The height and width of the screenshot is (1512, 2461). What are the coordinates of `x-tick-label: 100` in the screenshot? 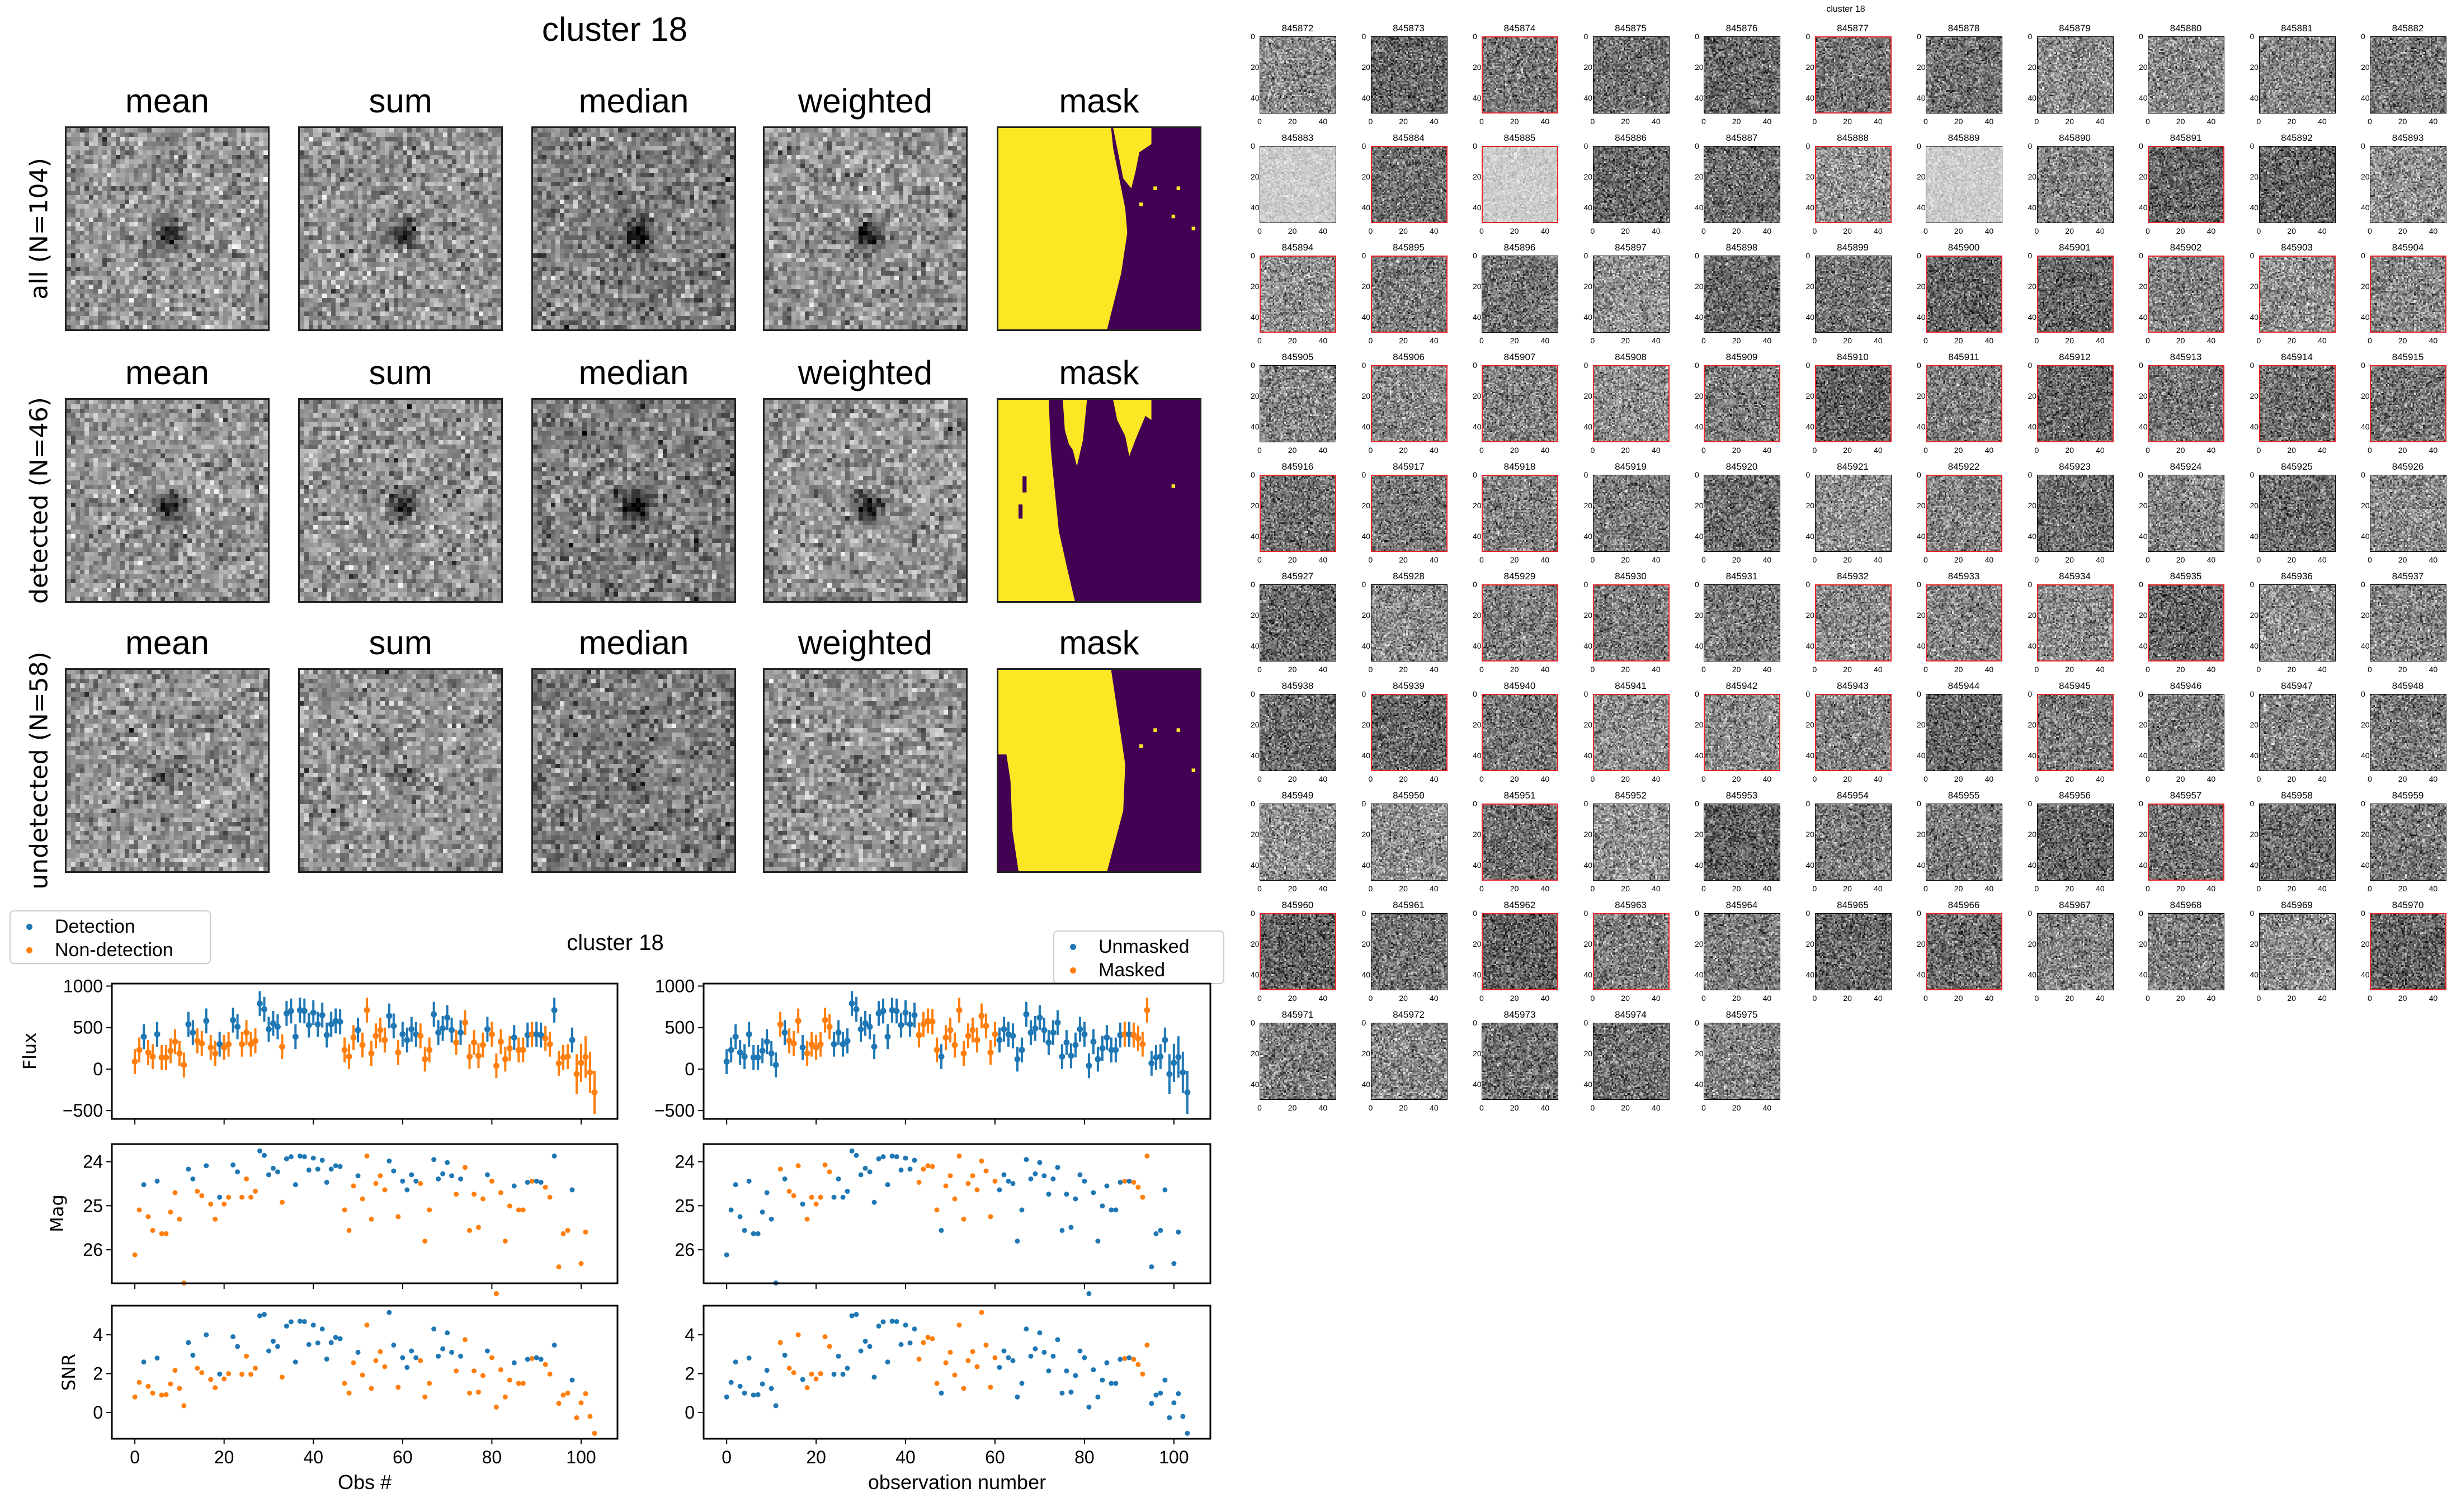 It's located at (1174, 1457).